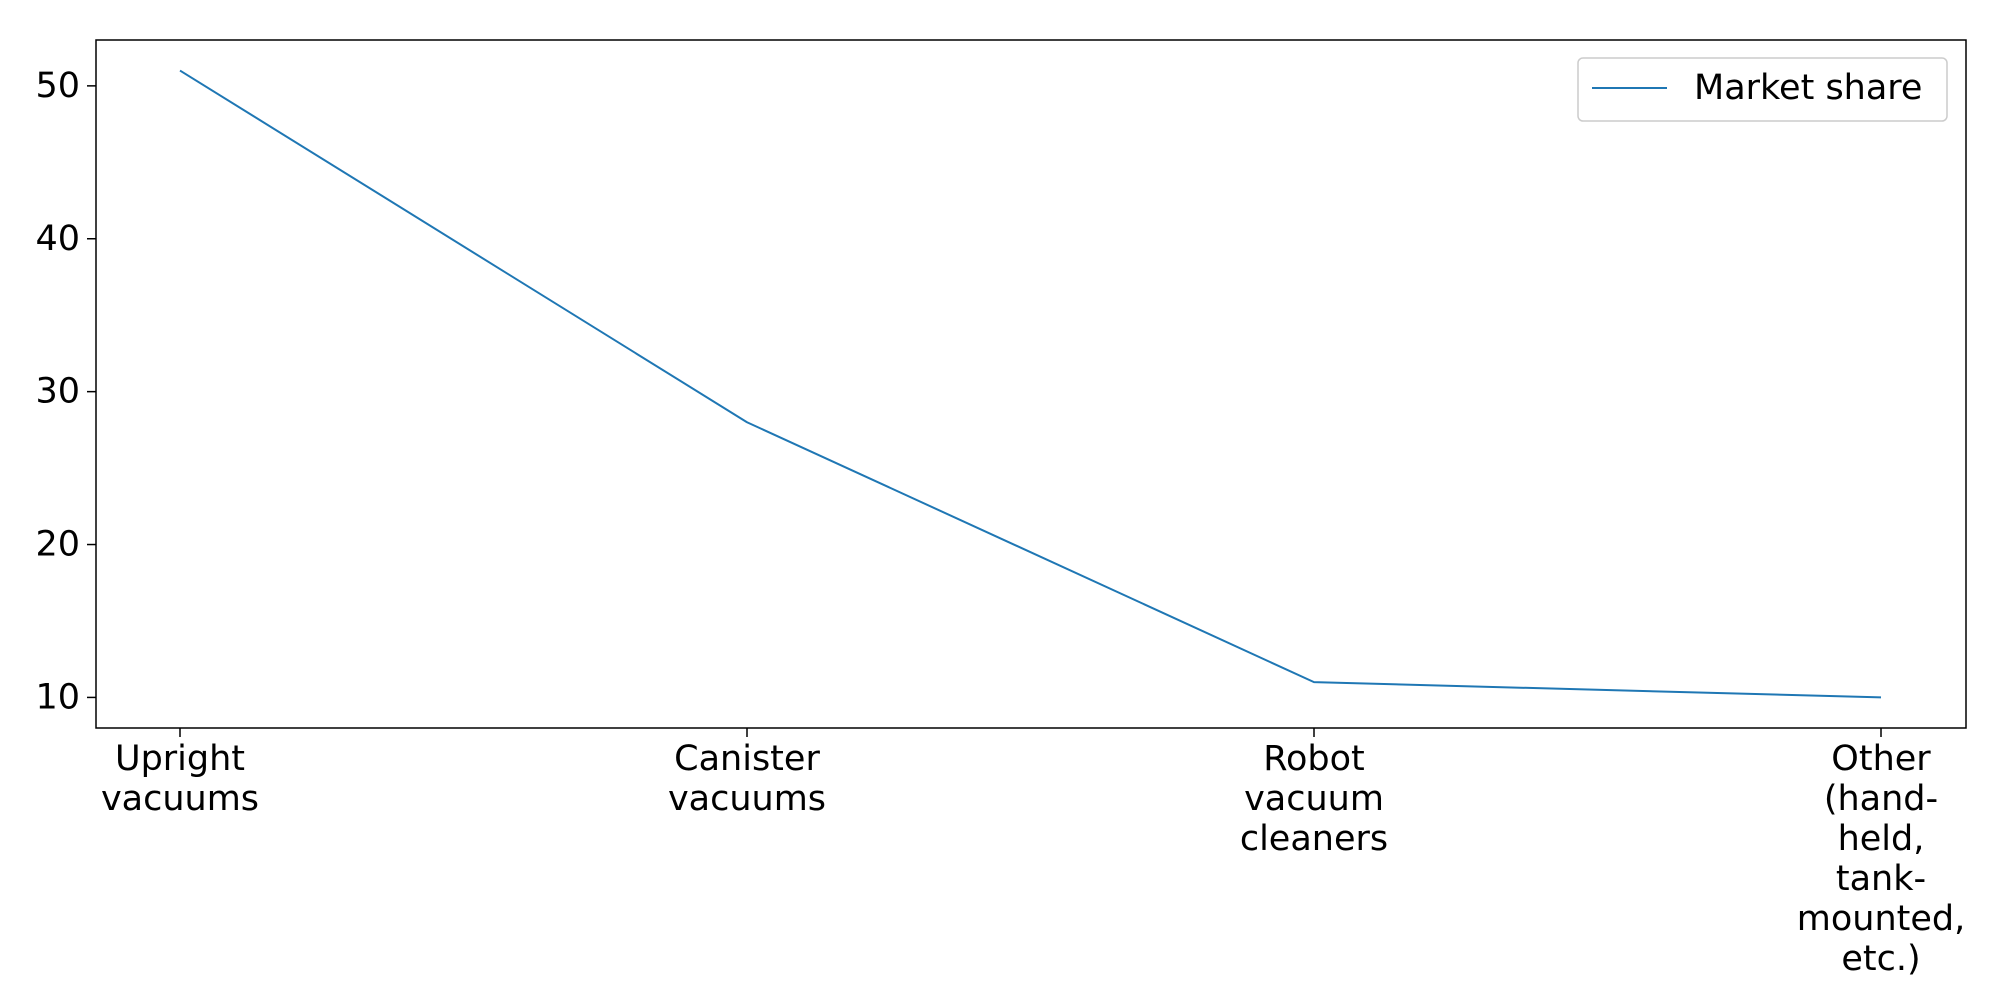 The height and width of the screenshot is (1000, 2000). Describe the element at coordinates (1808, 88) in the screenshot. I see `legend-label: Market share` at that location.